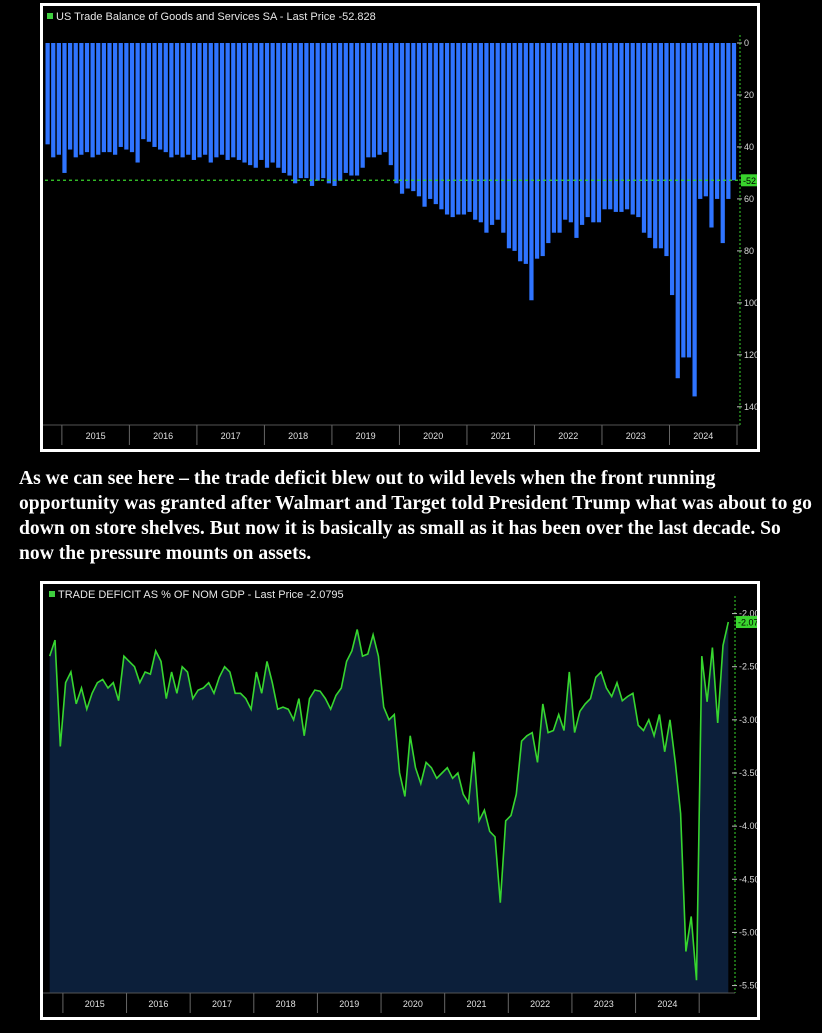 This screenshot has height=1033, width=822. What do you see at coordinates (667, 1004) in the screenshot?
I see `x-tick-label: 2024` at bounding box center [667, 1004].